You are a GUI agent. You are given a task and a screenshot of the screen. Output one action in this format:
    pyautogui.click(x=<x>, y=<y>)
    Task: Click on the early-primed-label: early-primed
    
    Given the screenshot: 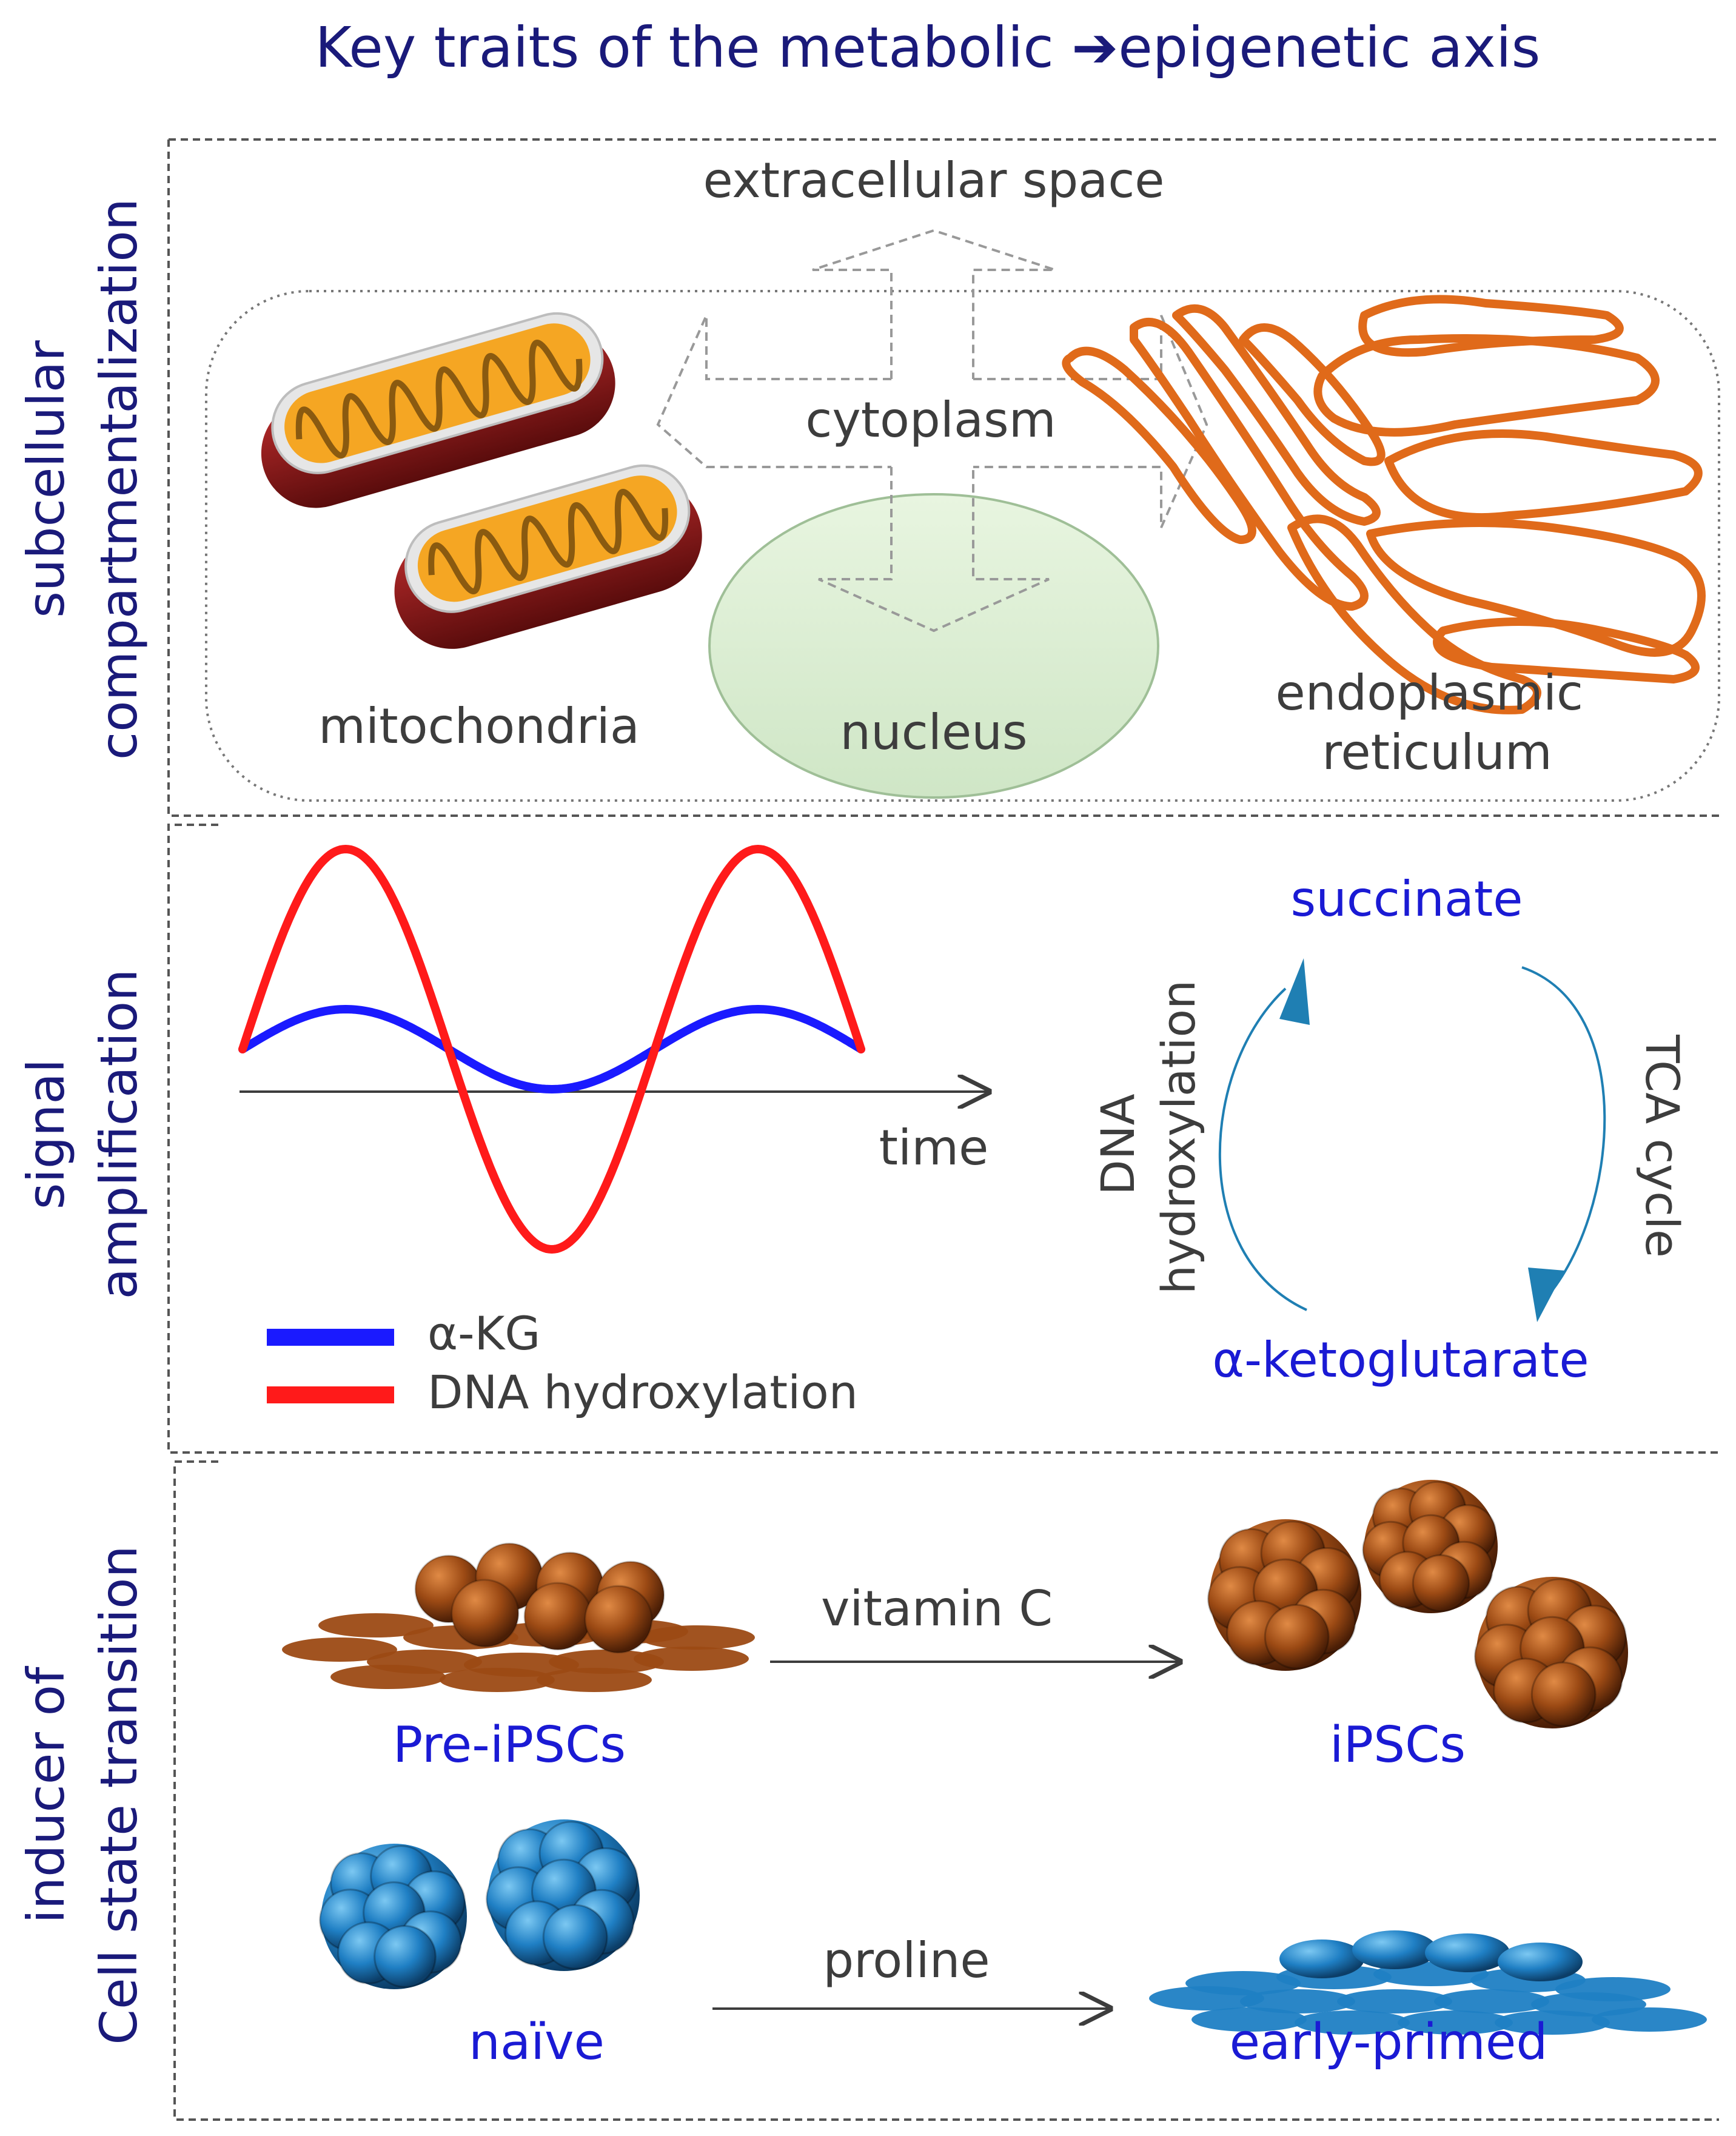 What is the action you would take?
    pyautogui.click(x=1389, y=2042)
    